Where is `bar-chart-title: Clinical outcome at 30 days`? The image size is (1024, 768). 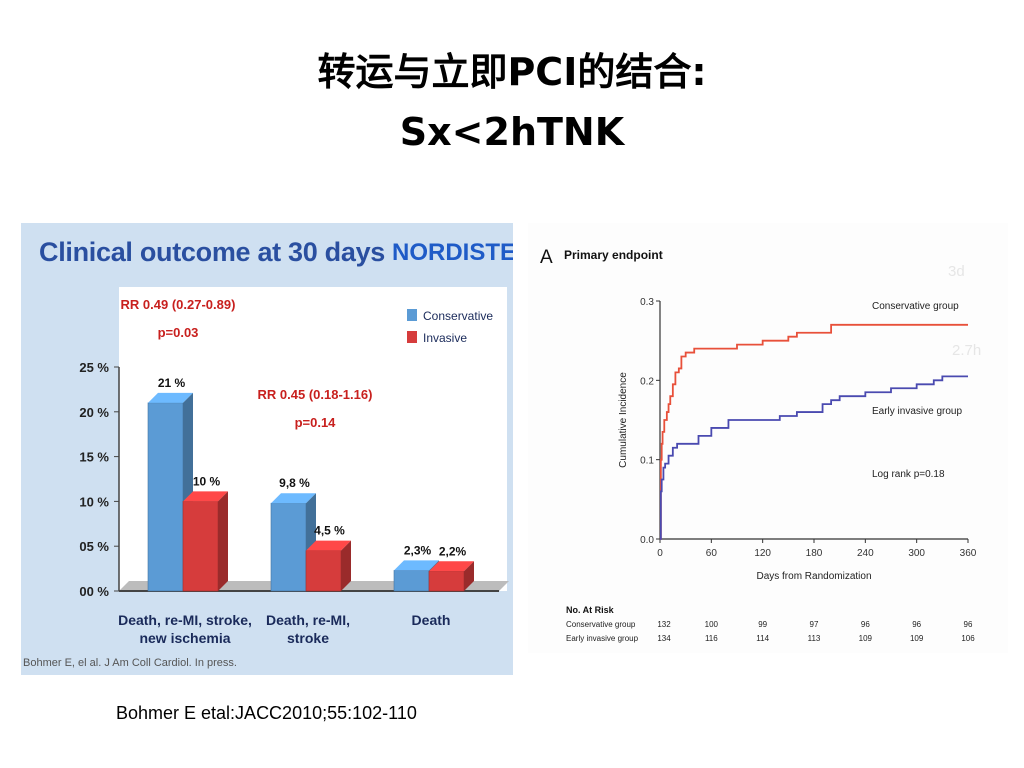
bar-chart-title: Clinical outcome at 30 days is located at coordinates (212, 252).